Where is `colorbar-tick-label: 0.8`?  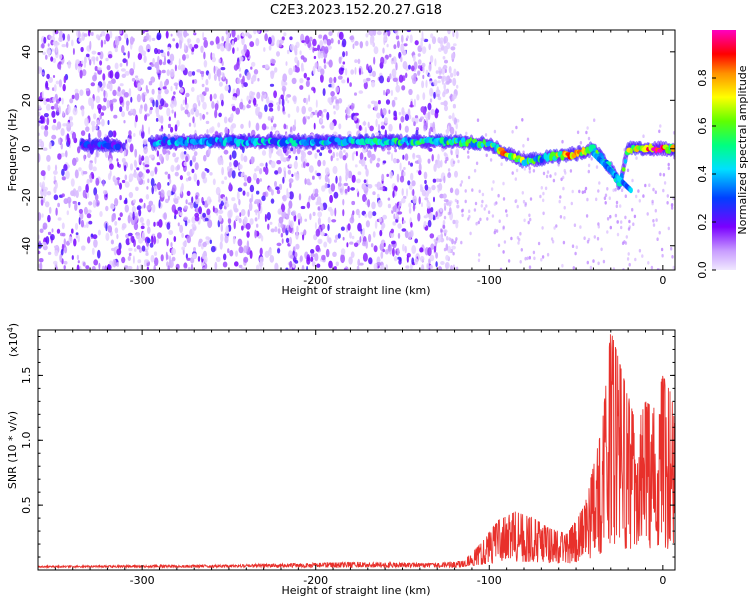
colorbar-tick-label: 0.8 is located at coordinates (702, 78).